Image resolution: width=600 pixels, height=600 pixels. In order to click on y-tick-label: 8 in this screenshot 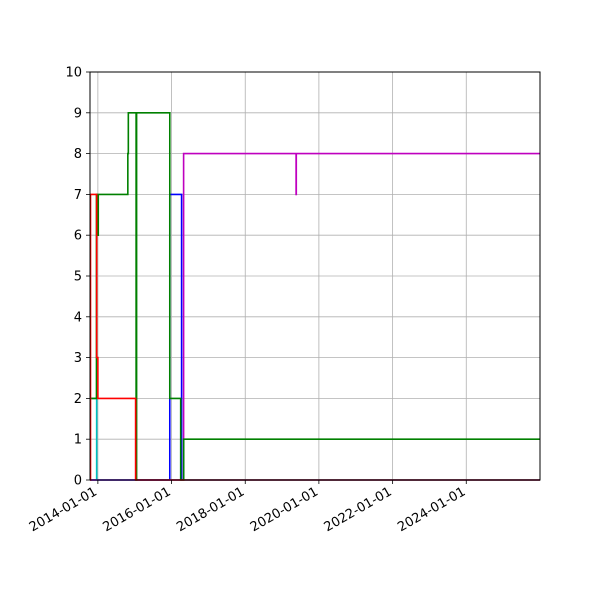, I will do `click(78, 154)`.